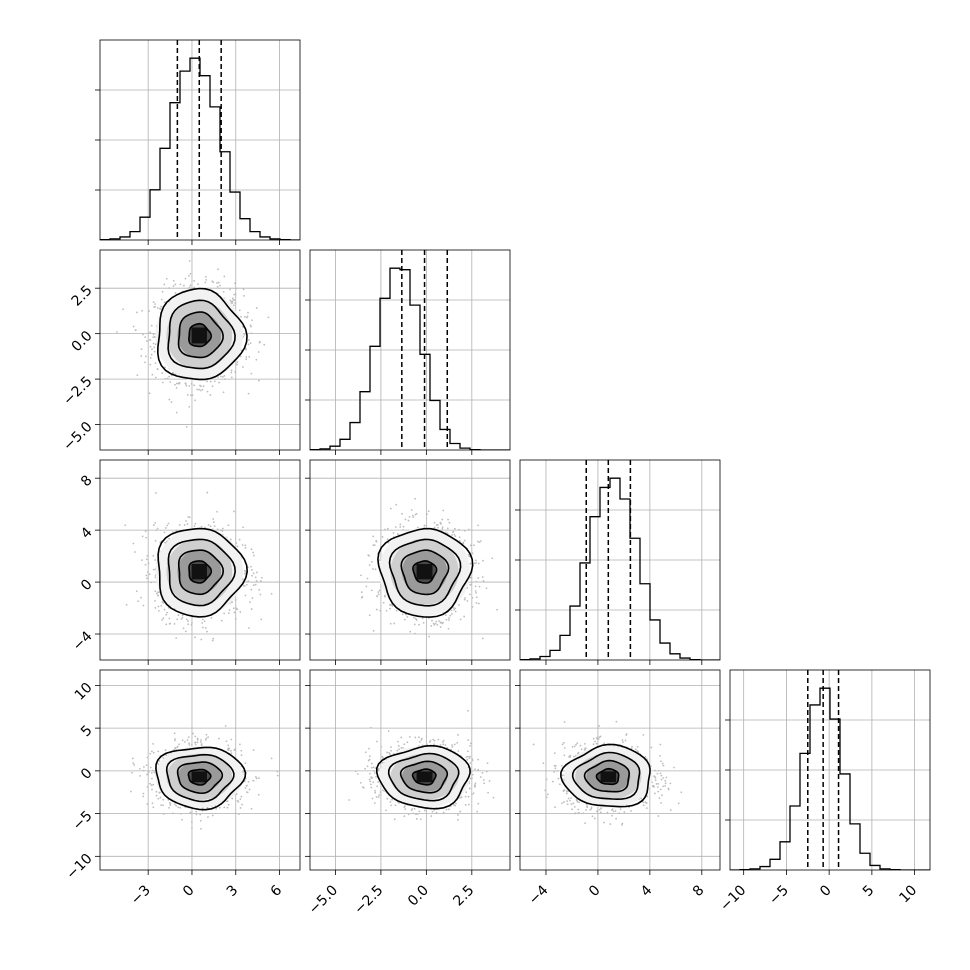  I want to click on panel-1-0: −5.0 −2.5 0.0 2.5, so click(180, 352).